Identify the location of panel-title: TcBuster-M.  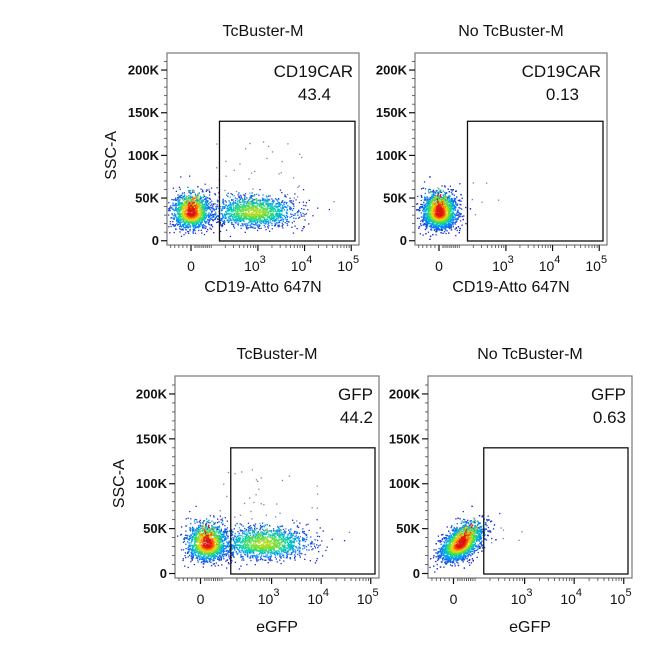
(263, 31).